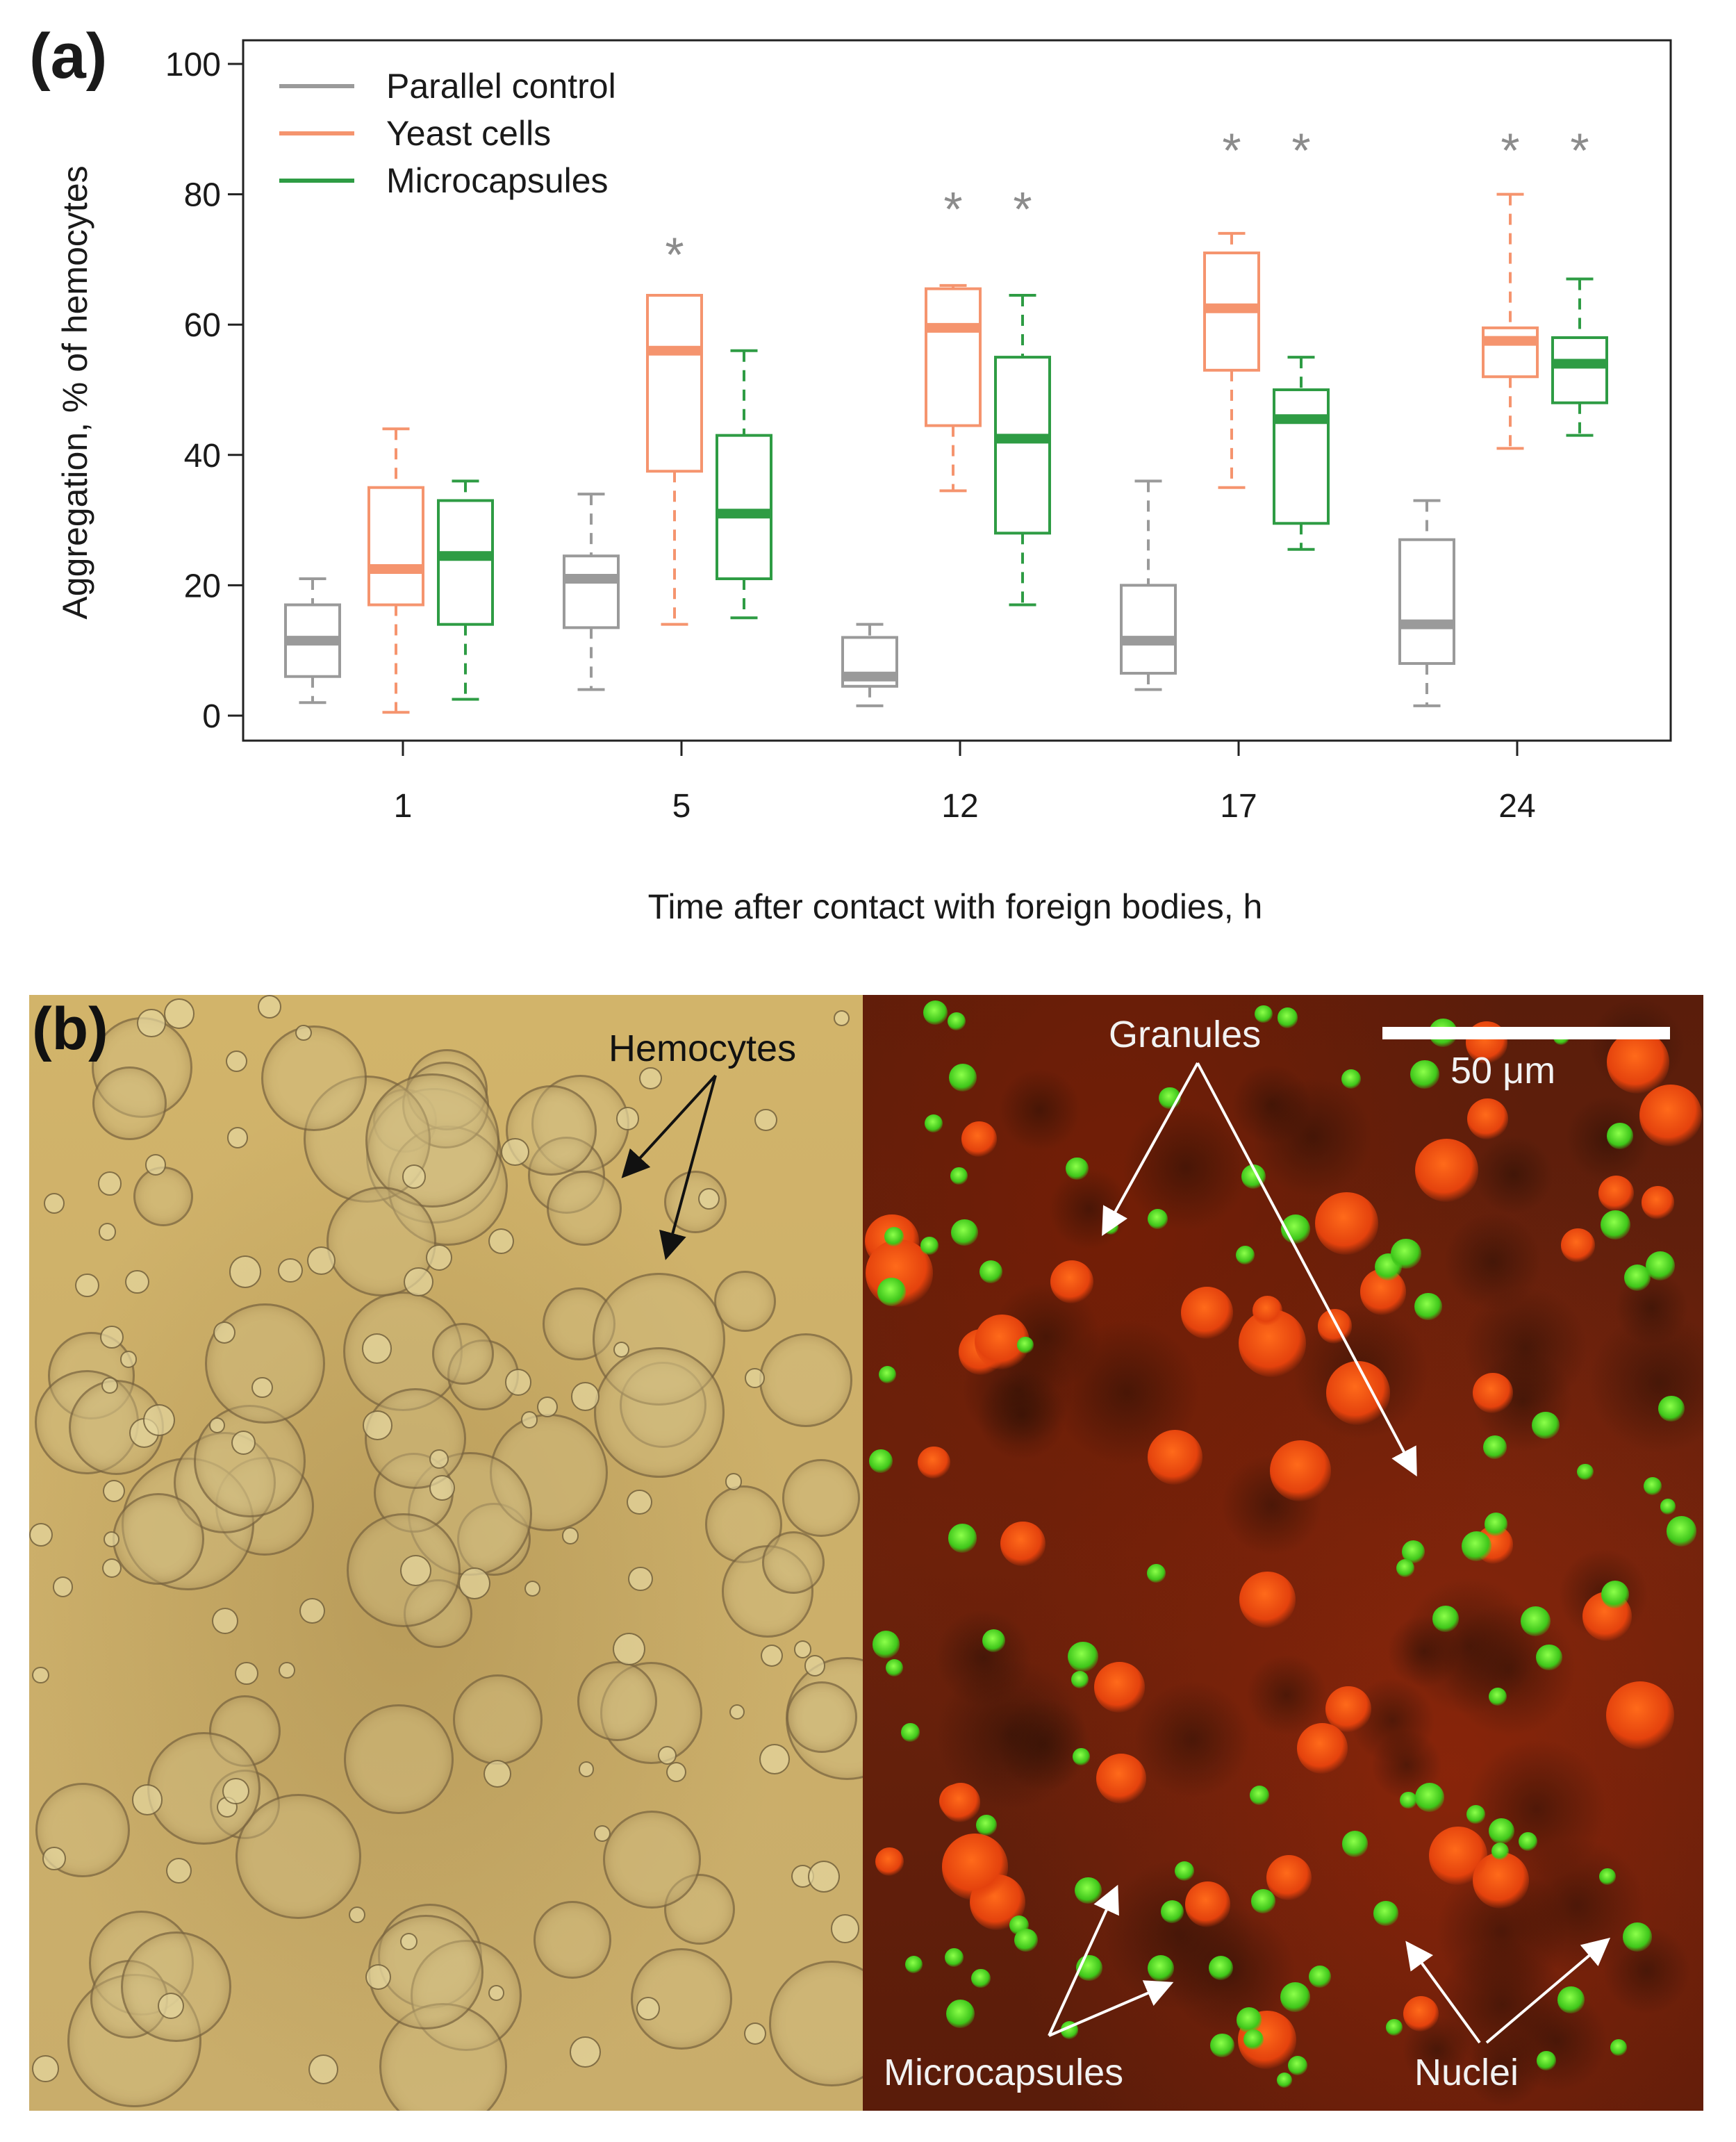  Describe the element at coordinates (959, 806) in the screenshot. I see `x-tick-label-12: 12` at that location.